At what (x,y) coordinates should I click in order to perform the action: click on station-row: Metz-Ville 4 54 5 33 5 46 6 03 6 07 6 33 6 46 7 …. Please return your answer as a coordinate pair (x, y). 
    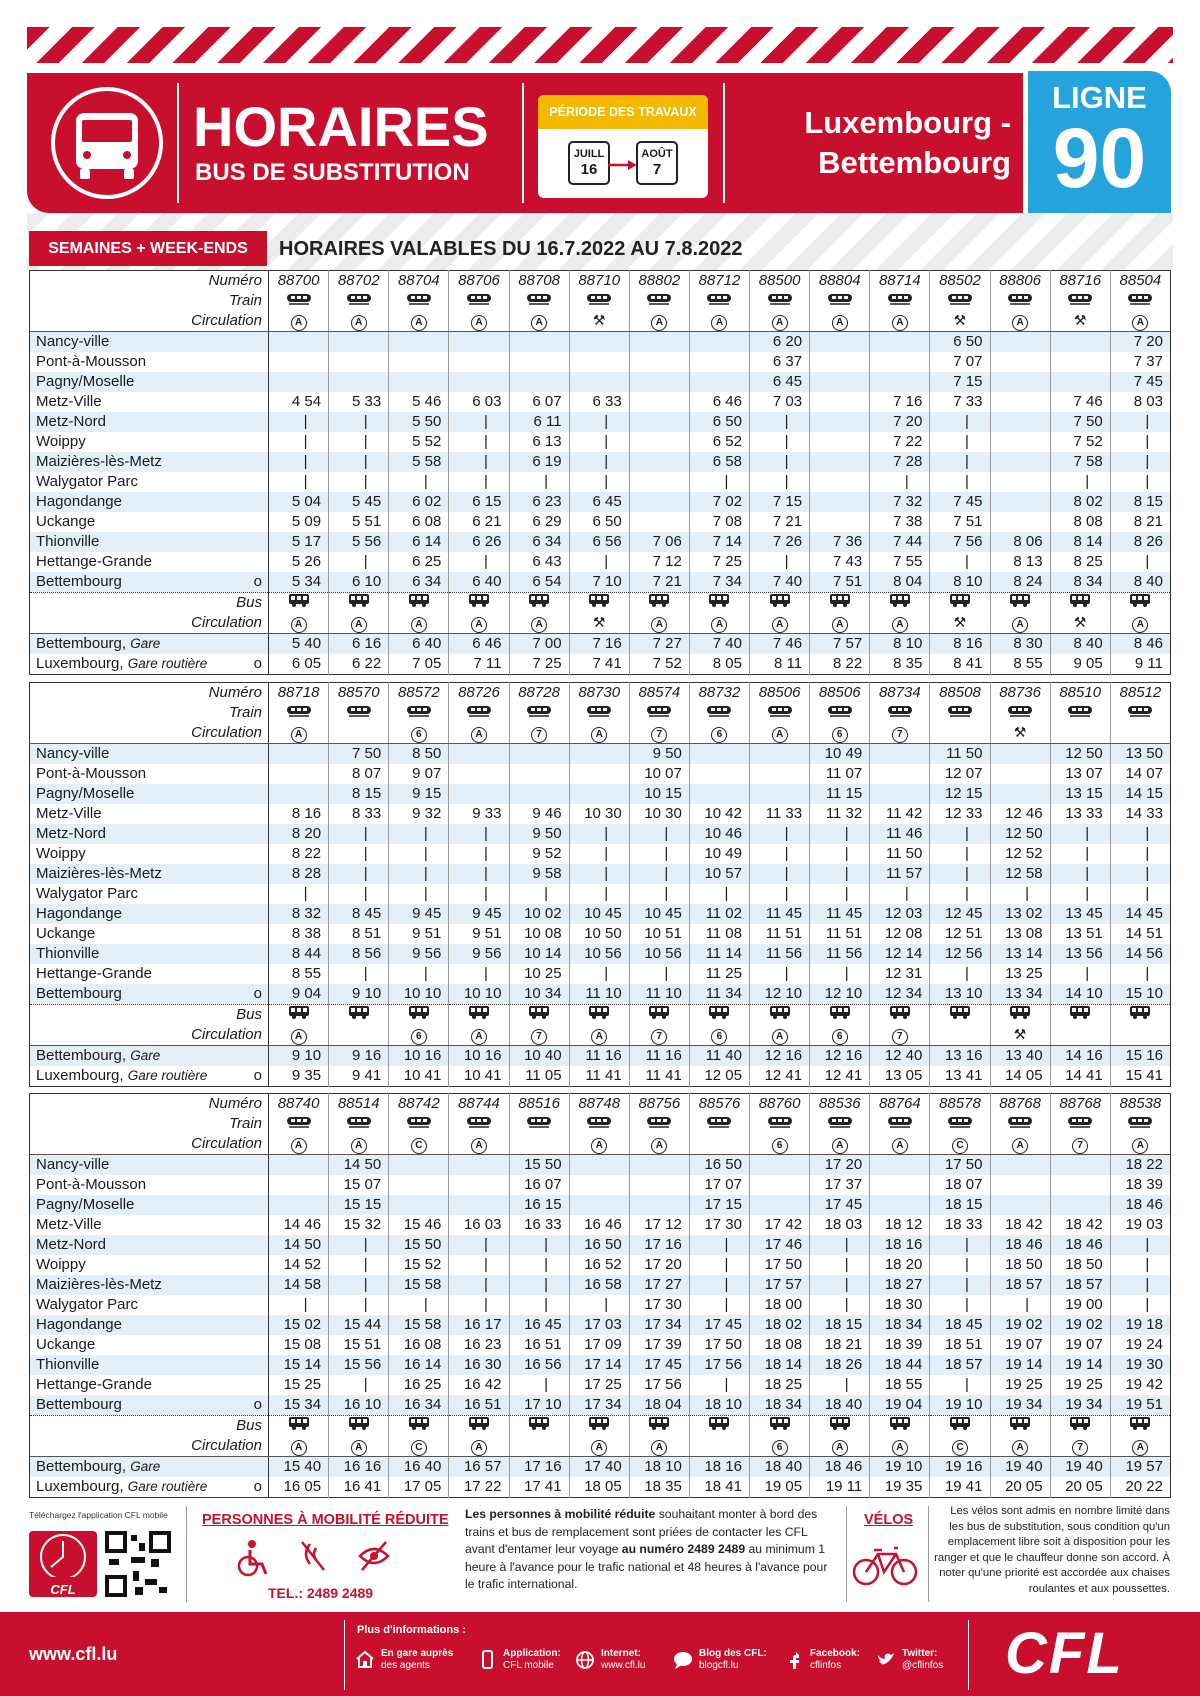
    Looking at the image, I should click on (600, 402).